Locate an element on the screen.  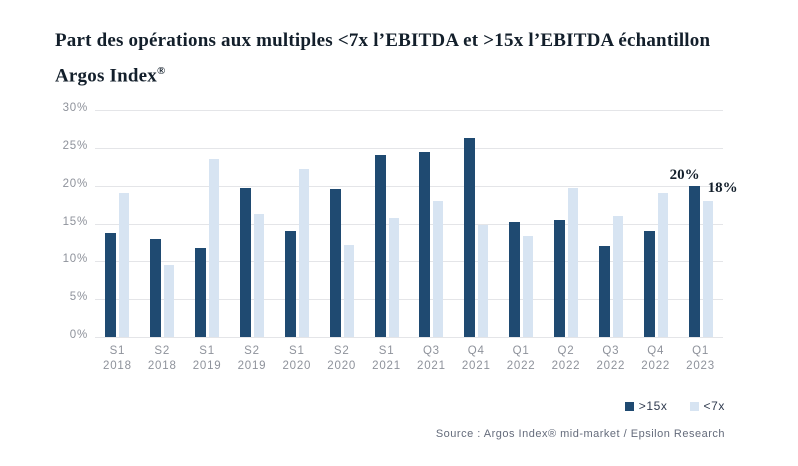
y-axis-tick-label: 5% is located at coordinates (78, 297).